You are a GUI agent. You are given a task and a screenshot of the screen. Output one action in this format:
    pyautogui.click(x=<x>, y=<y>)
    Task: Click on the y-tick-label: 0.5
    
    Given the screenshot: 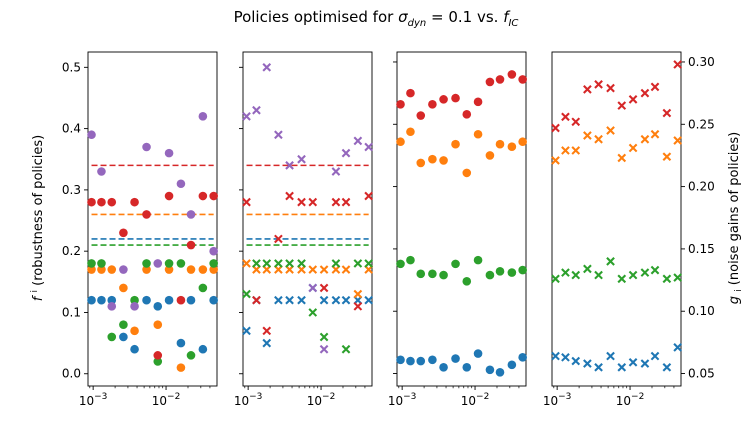 What is the action you would take?
    pyautogui.click(x=71, y=67)
    